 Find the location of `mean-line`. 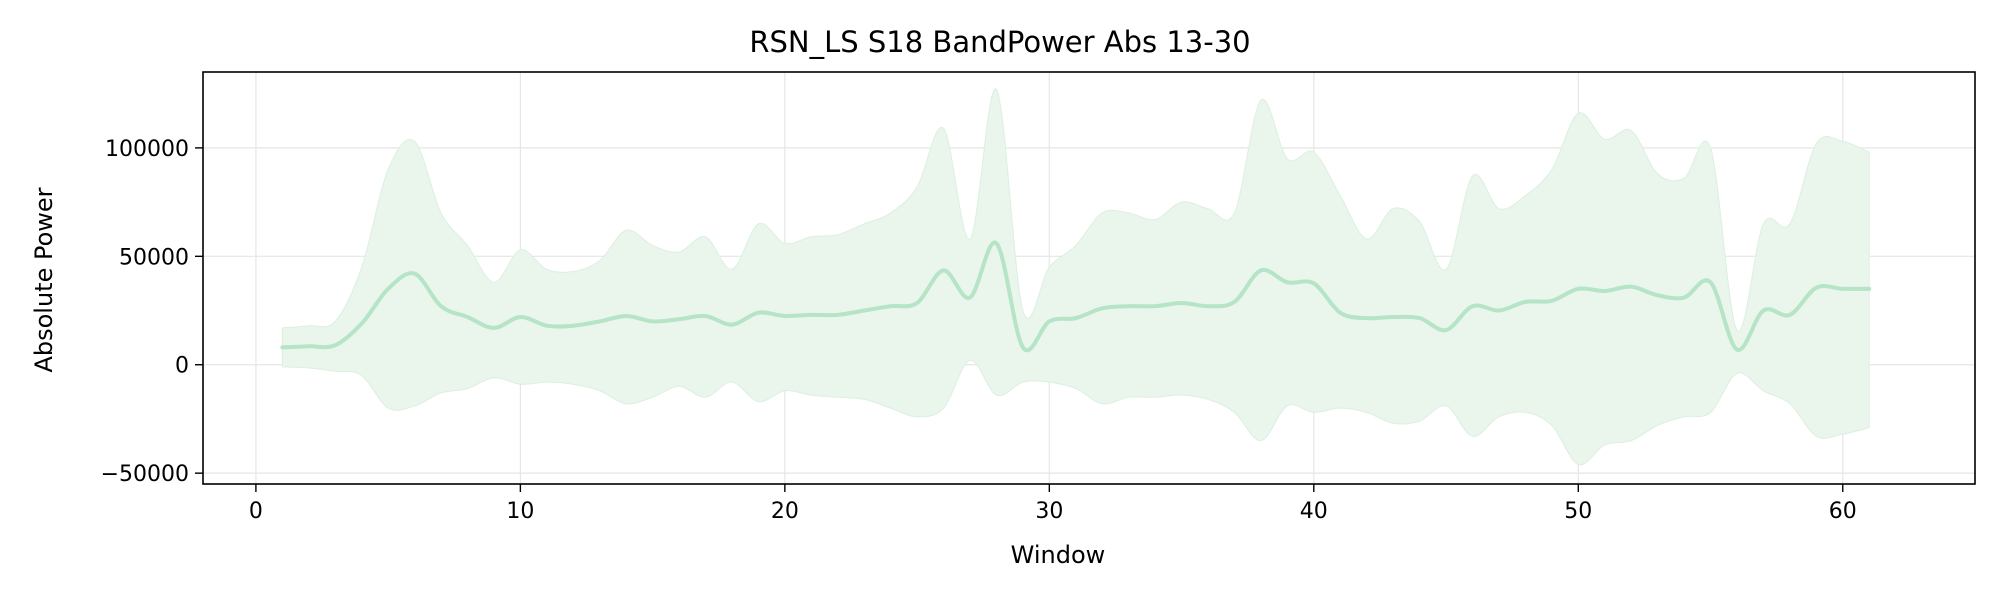

mean-line is located at coordinates (1076, 296).